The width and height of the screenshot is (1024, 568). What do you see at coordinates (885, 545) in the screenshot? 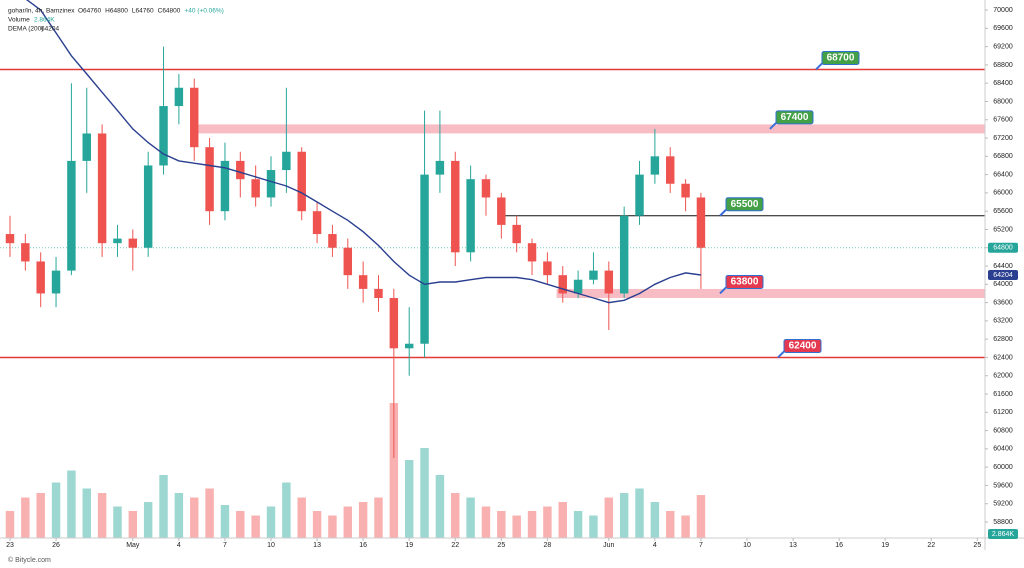
I see `x-tick-label: 19` at bounding box center [885, 545].